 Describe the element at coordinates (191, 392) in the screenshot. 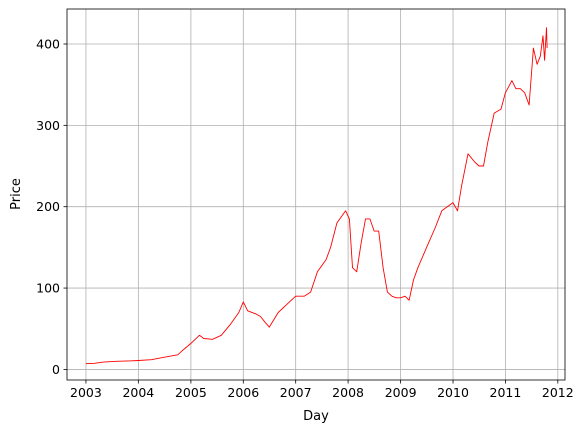

I see `x-tick-label: 2005` at that location.